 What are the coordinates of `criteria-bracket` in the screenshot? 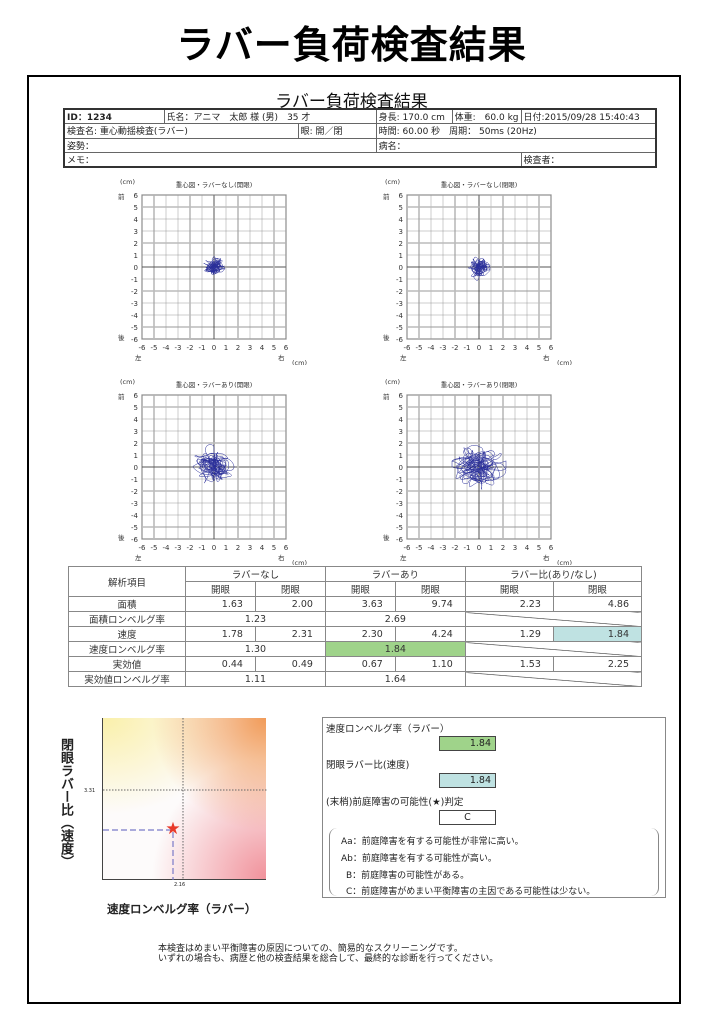 It's located at (494, 862).